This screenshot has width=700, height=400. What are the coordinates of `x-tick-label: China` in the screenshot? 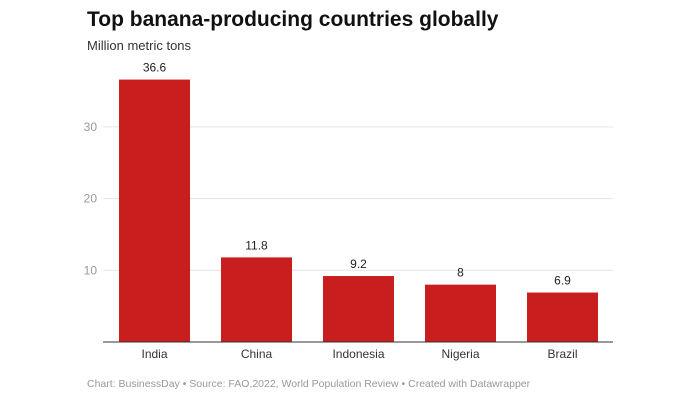 It's located at (257, 354).